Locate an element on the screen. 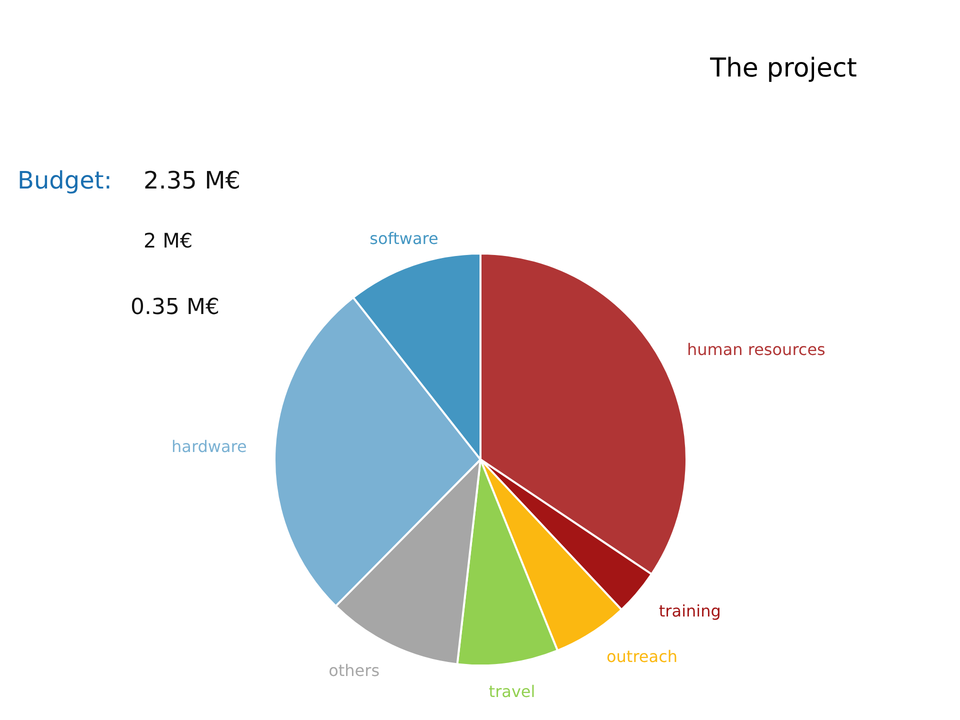  slice-label: outreach is located at coordinates (642, 656).